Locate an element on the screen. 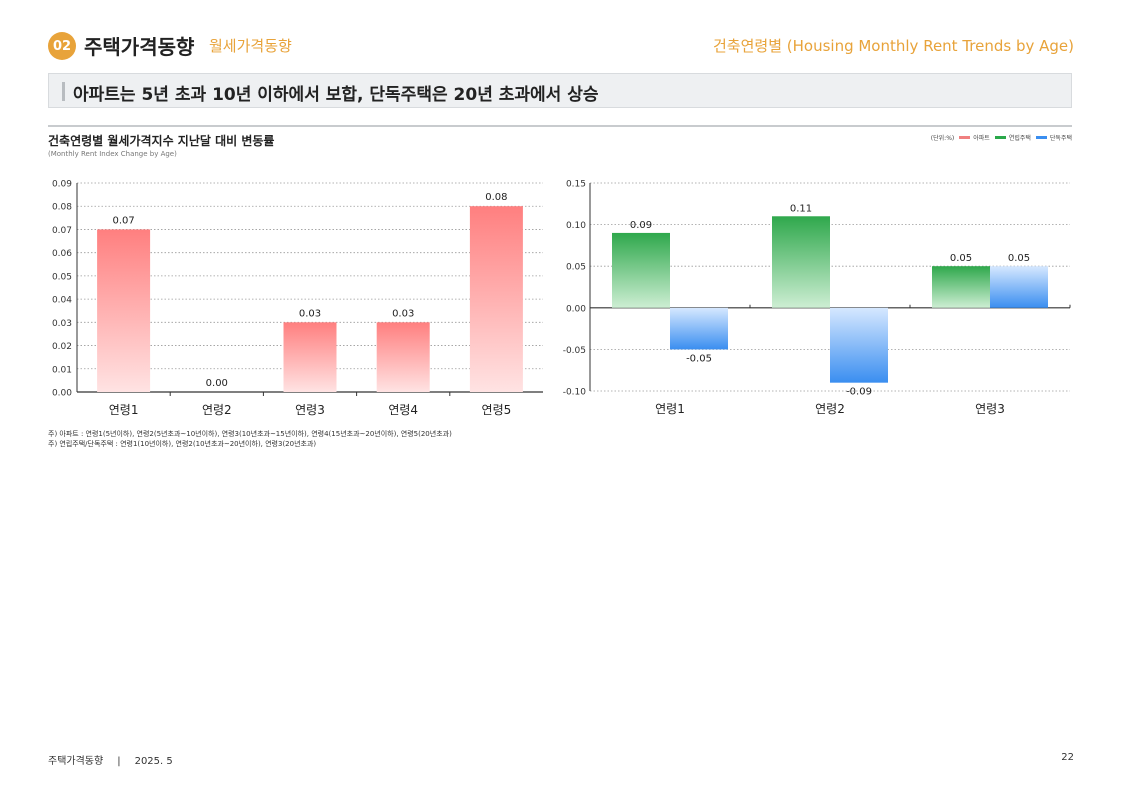  chart-title: 건축연령별 월세가격지수 지난달 대비 변동률 is located at coordinates (161, 141).